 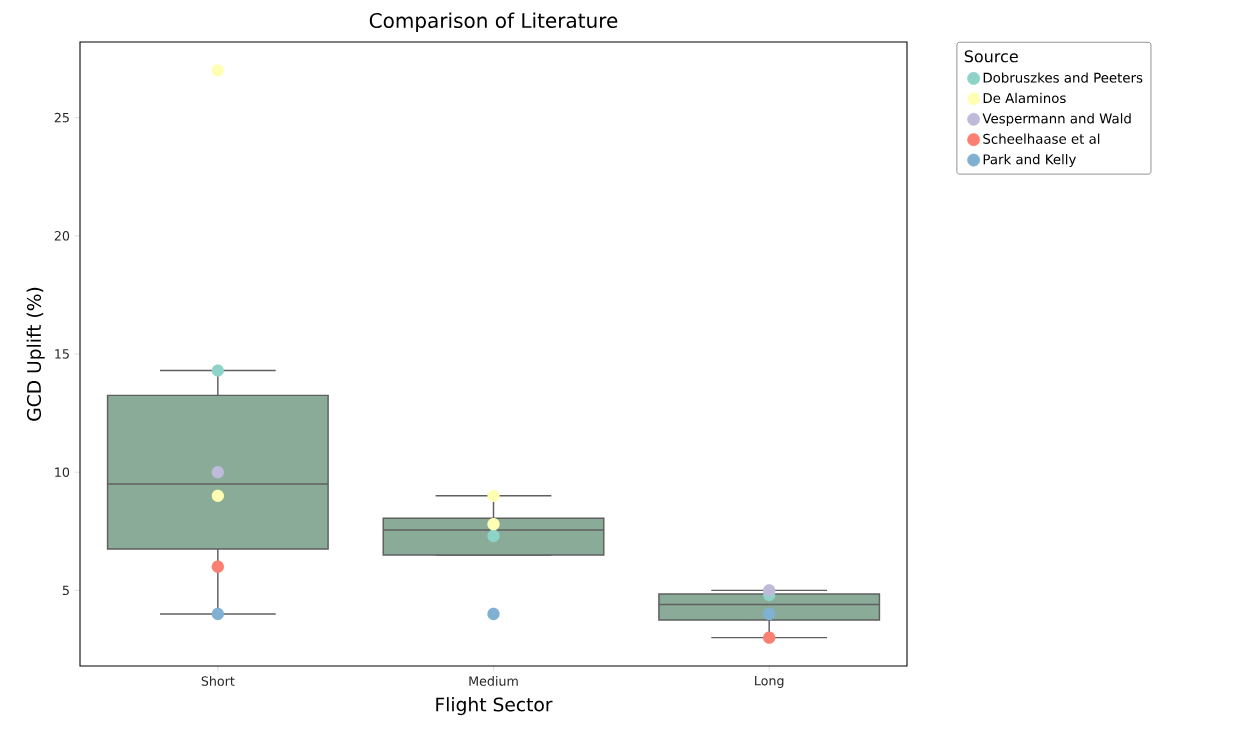 I want to click on legend-title: Source, so click(x=991, y=56).